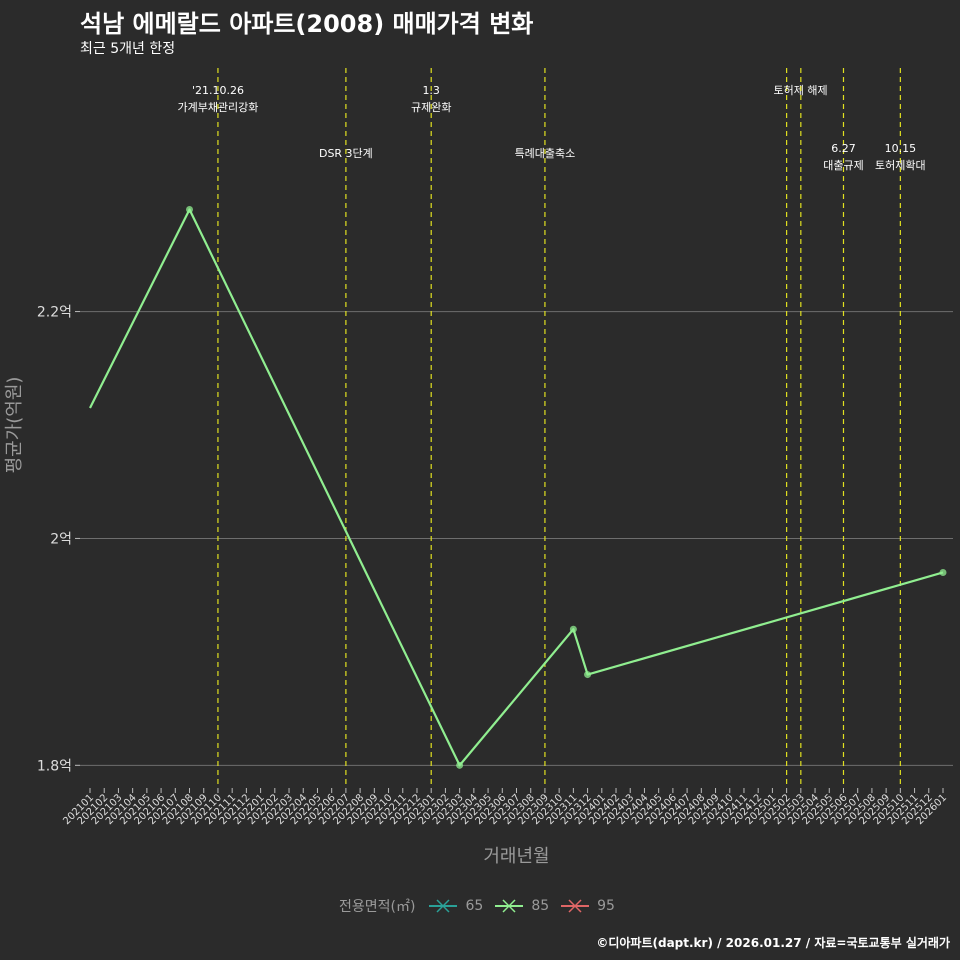 Image resolution: width=960 pixels, height=960 pixels. Describe the element at coordinates (509, 906) in the screenshot. I see `legend-key-85-icon` at that location.